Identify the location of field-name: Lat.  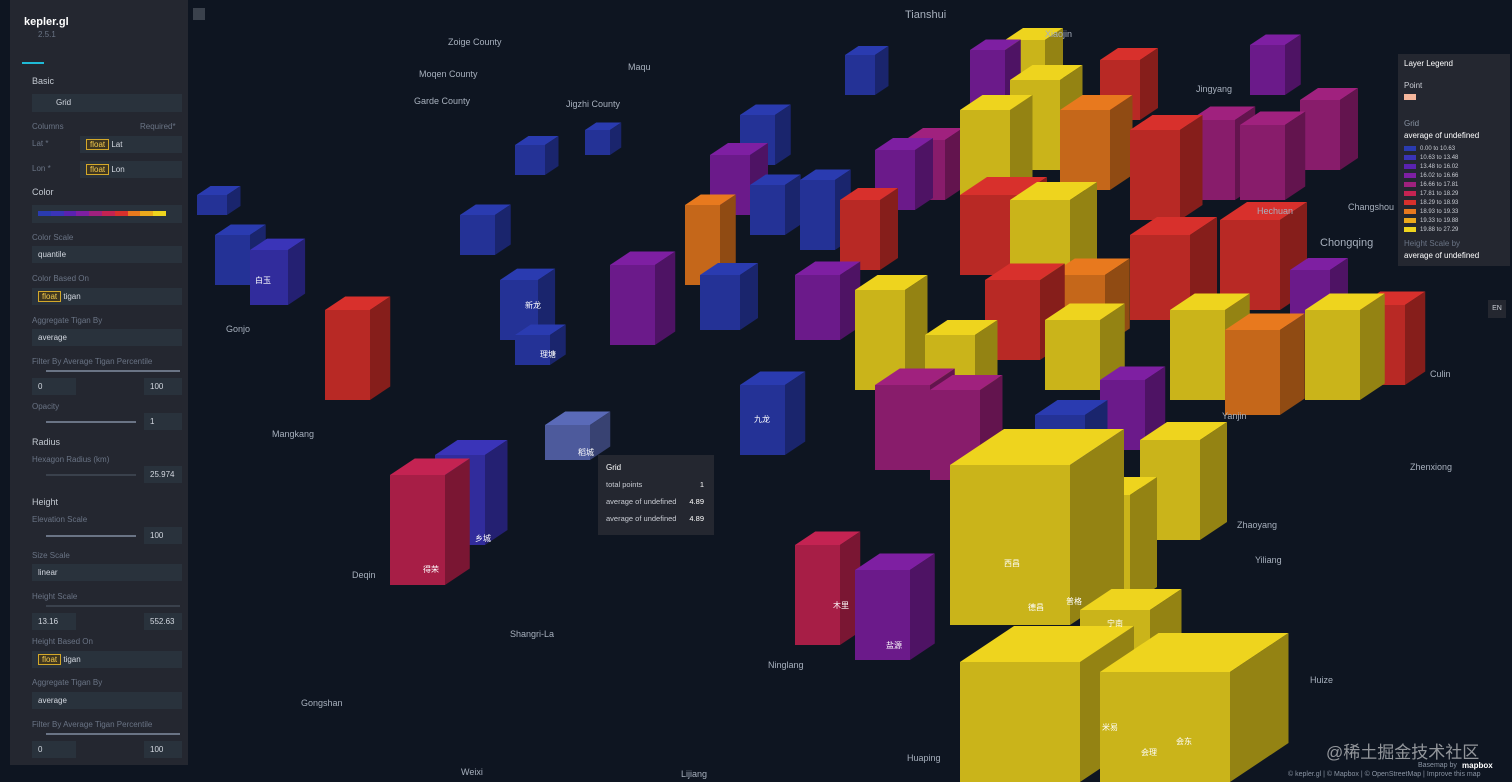
(117, 144).